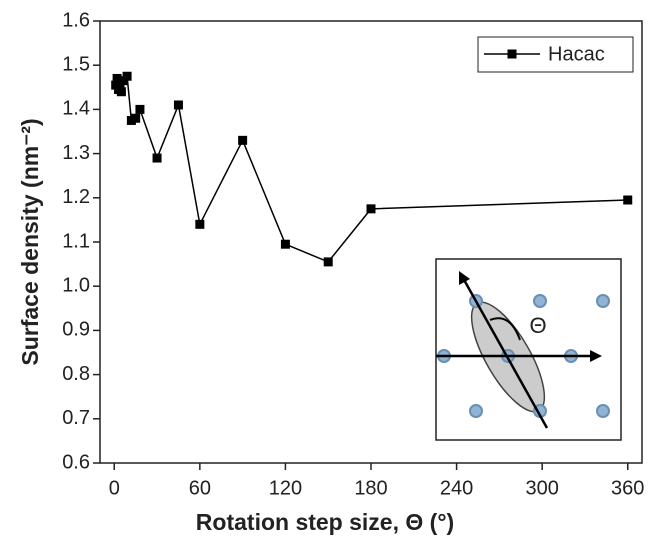  Describe the element at coordinates (76, 153) in the screenshot. I see `y-tick-label: 1.3` at that location.